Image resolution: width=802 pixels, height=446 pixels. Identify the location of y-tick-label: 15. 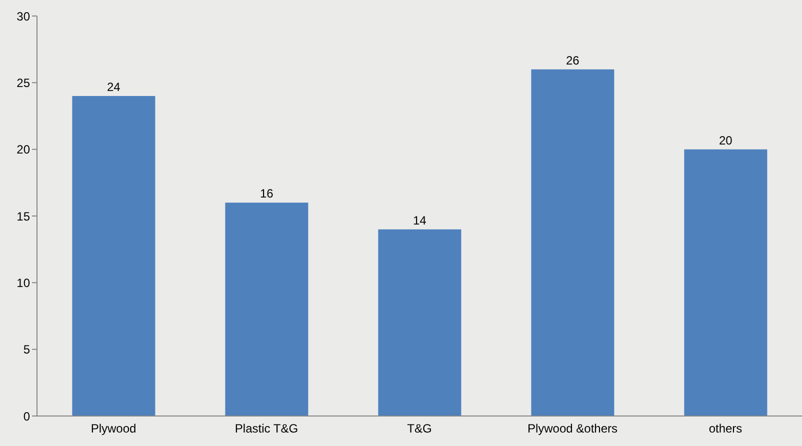
(23, 216).